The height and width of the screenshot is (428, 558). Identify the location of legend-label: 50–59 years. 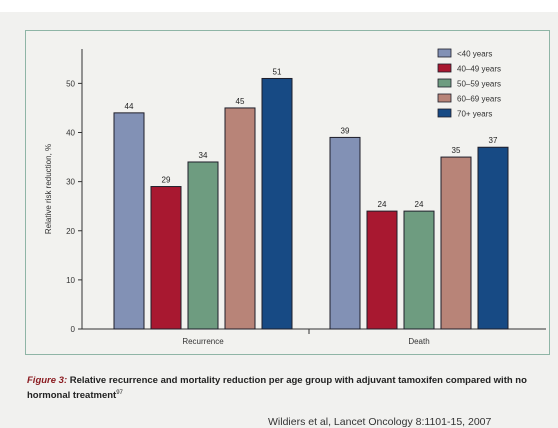
(479, 84).